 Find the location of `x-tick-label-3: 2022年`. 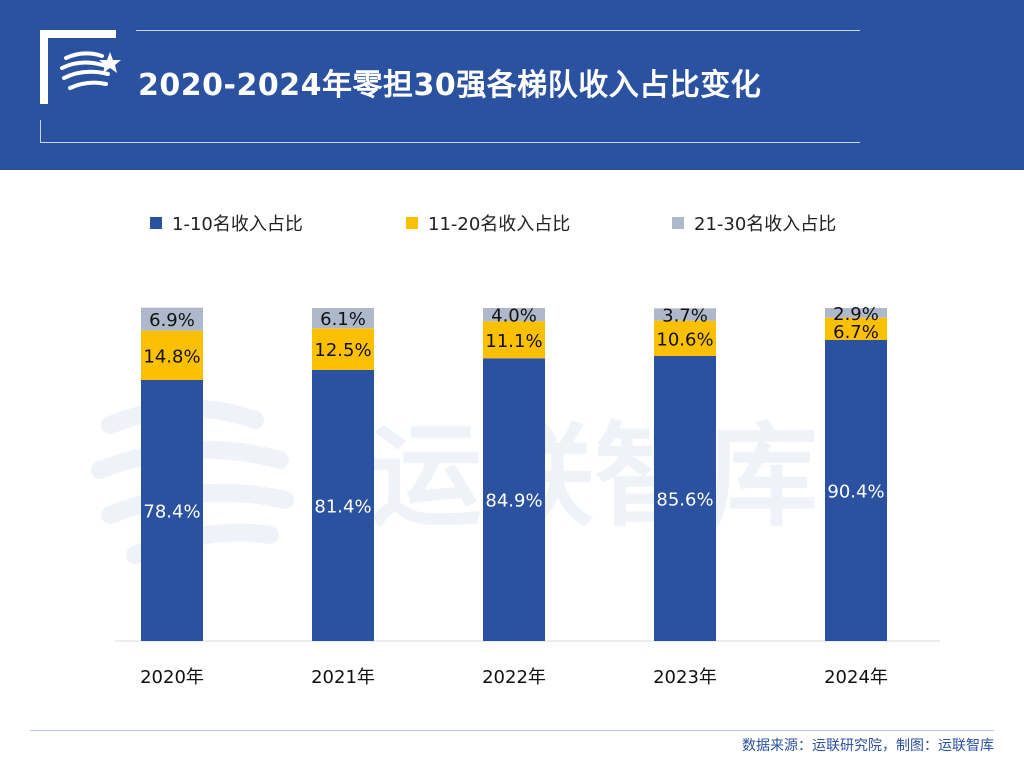

x-tick-label-3: 2022年 is located at coordinates (514, 677).